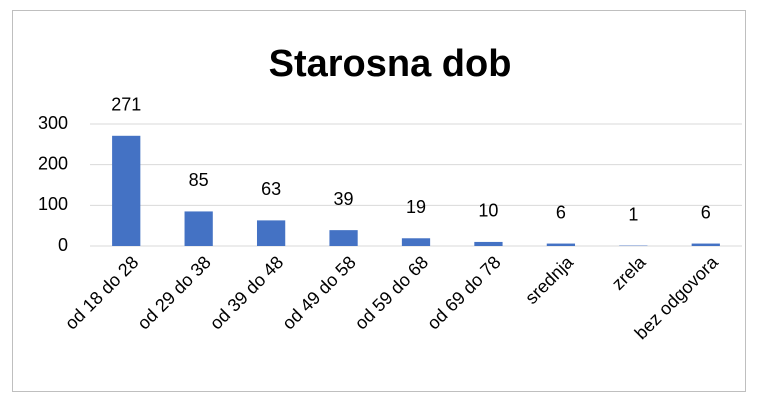  What do you see at coordinates (53, 204) in the screenshot?
I see `y-tick-label: 100` at bounding box center [53, 204].